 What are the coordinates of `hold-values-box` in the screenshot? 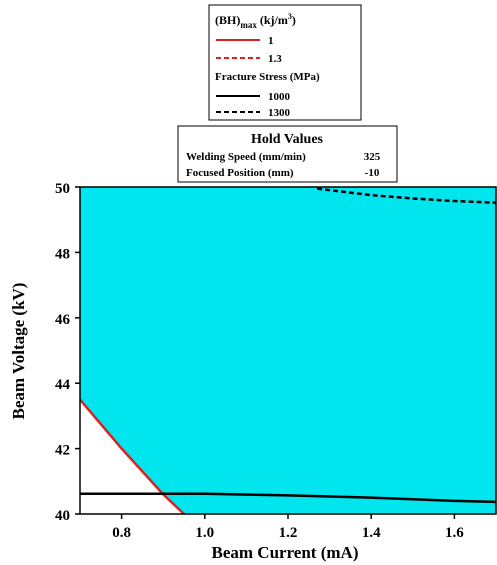 It's located at (287, 154).